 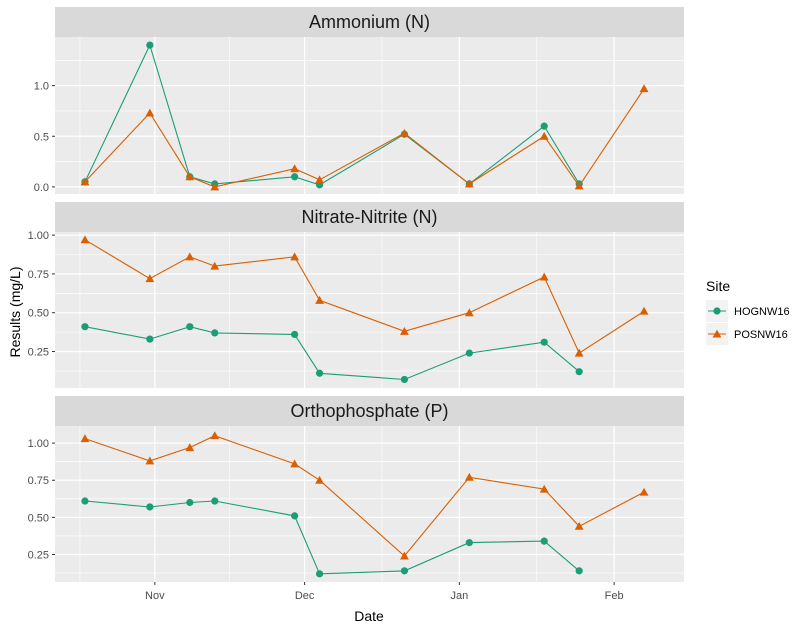 I want to click on facet-title: Orthophosphate (P), so click(x=369, y=411).